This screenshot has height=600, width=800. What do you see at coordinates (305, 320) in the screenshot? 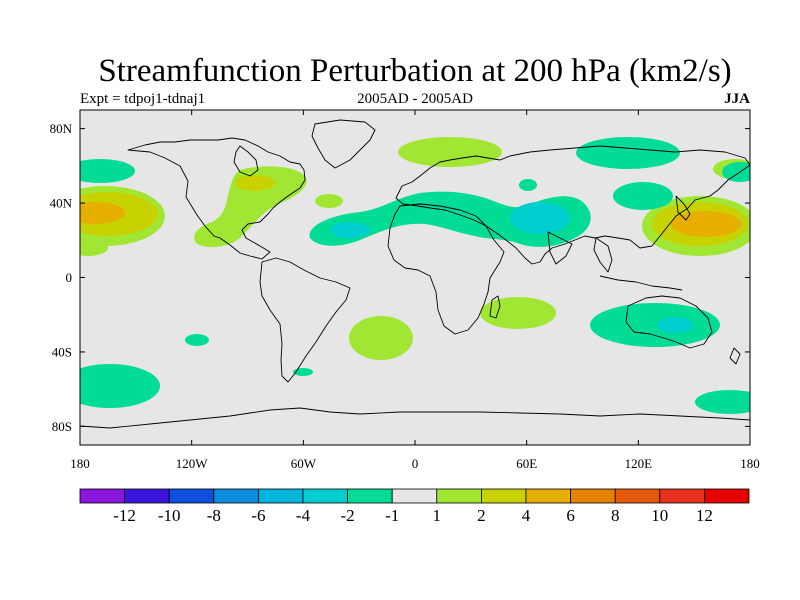
I see `coastline-south-america` at bounding box center [305, 320].